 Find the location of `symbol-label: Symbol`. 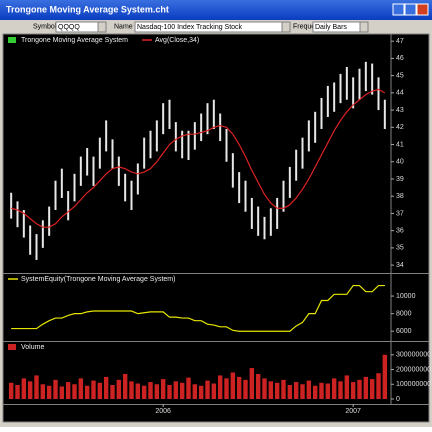

symbol-label: Symbol is located at coordinates (45, 26).